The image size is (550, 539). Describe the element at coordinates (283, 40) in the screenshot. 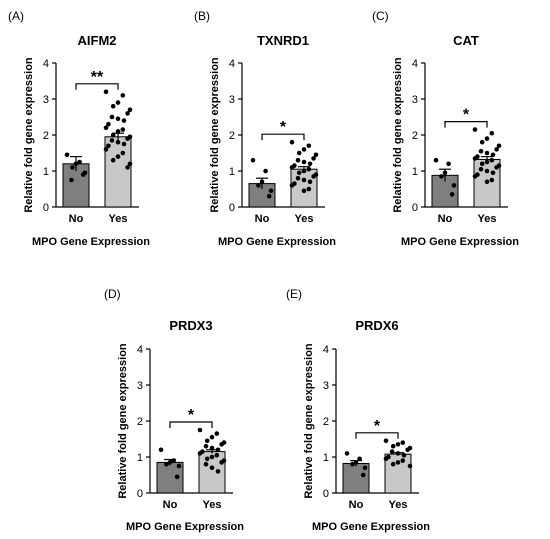

I see `panel-title: TXNRD1` at that location.